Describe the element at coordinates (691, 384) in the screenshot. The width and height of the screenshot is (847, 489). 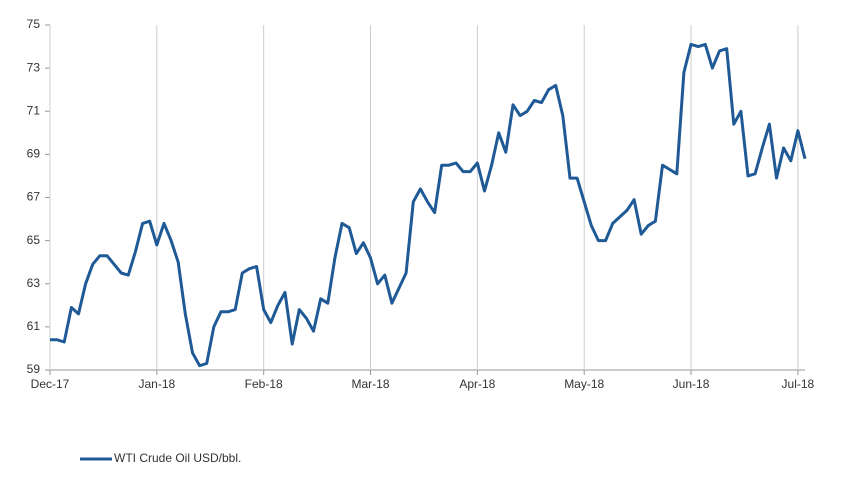
I see `x-tick-label: Jun-18` at that location.